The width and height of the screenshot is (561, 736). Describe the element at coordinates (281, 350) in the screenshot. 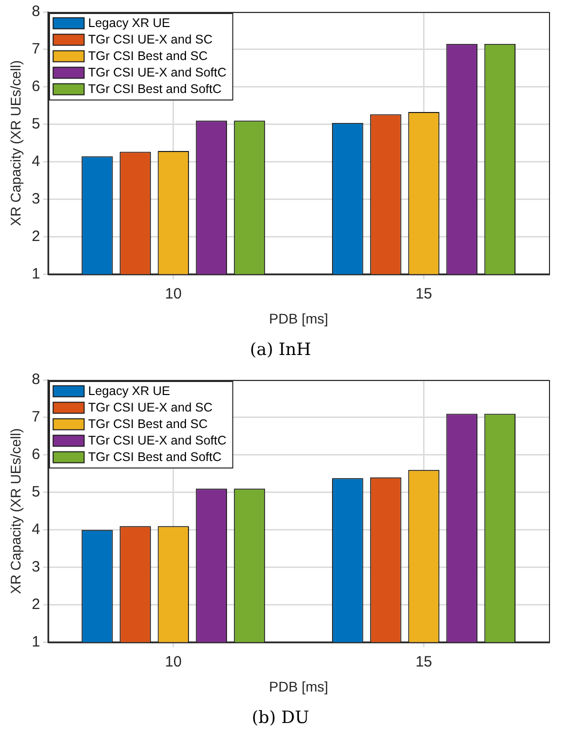

I see `text: (a) InH` at that location.